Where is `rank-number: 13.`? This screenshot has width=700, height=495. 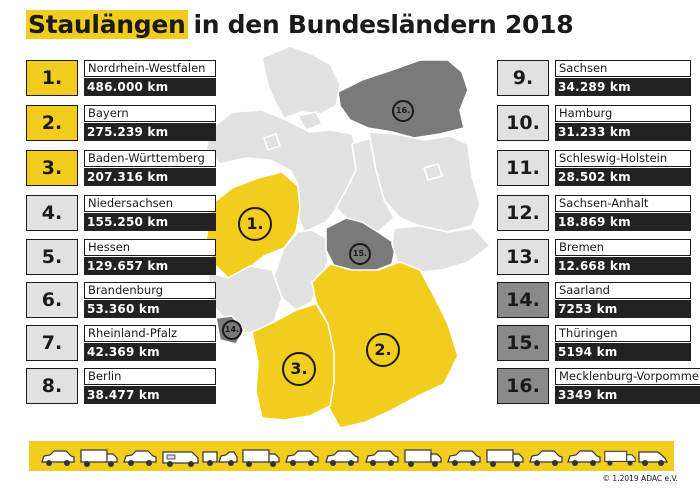 rank-number: 13. is located at coordinates (523, 257).